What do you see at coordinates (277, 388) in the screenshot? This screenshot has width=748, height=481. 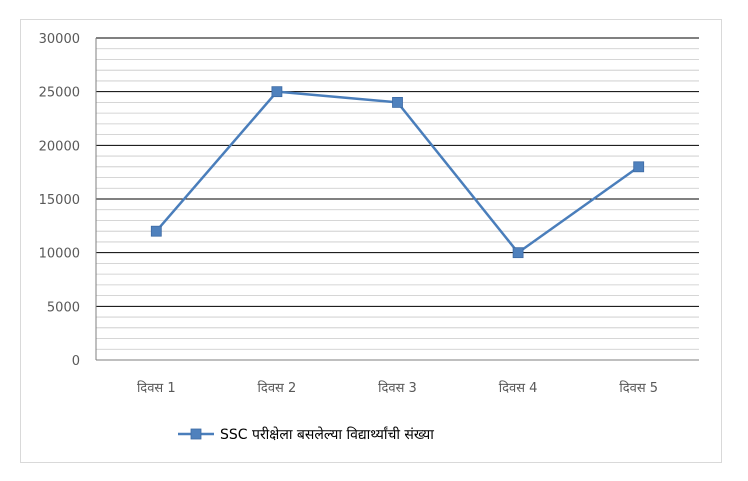 I see `x-tick-label: दिवस 2` at bounding box center [277, 388].